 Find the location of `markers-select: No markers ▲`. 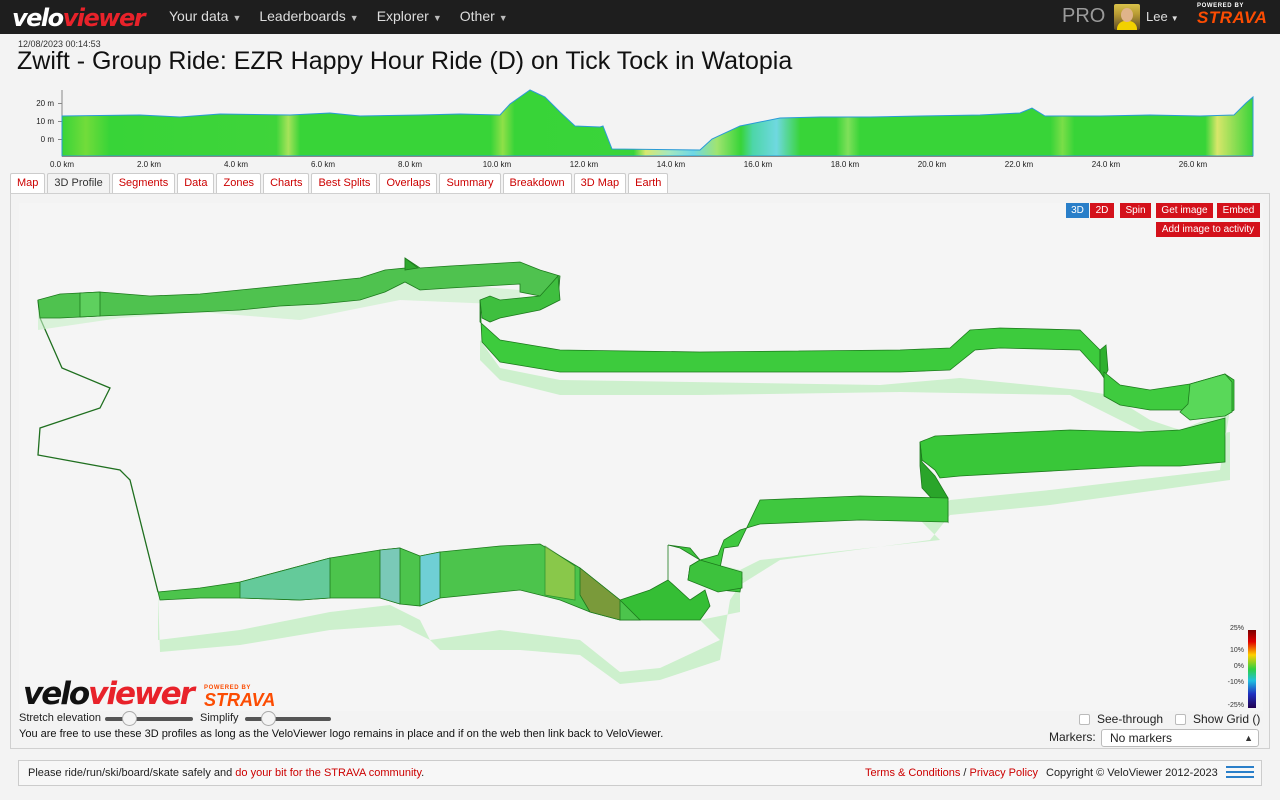

markers-select: No markers ▲ is located at coordinates (1180, 738).